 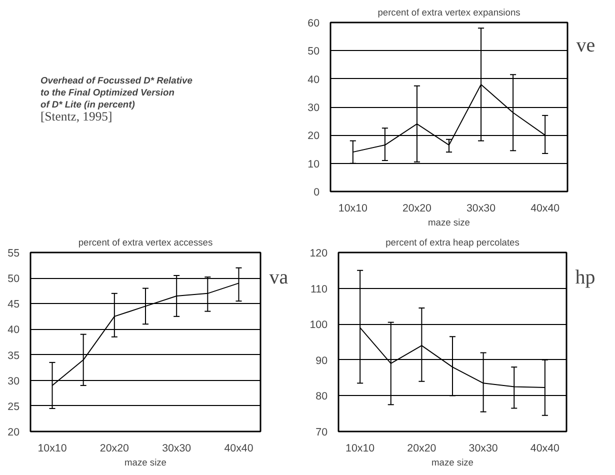 I want to click on y-tick-label: 45, so click(x=14, y=304).